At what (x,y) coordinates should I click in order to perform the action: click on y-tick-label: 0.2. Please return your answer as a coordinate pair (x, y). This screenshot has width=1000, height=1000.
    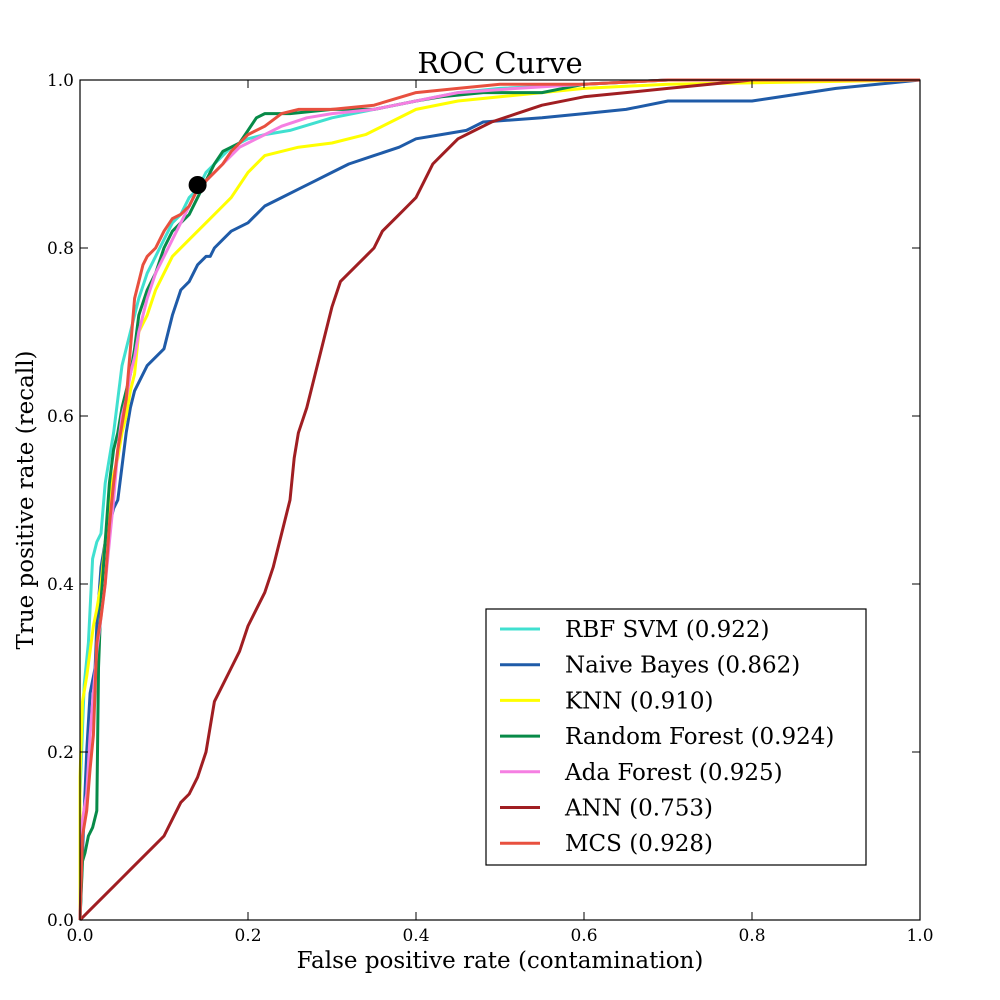
    Looking at the image, I should click on (60, 753).